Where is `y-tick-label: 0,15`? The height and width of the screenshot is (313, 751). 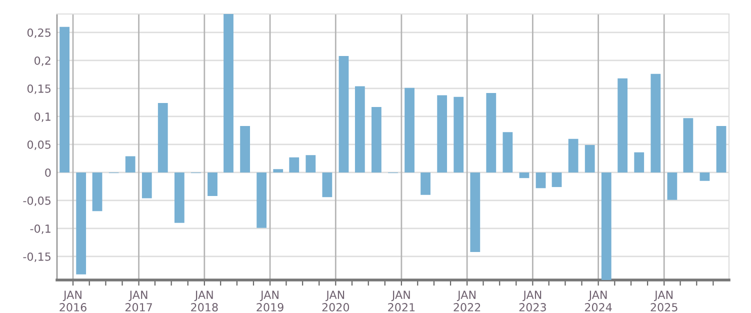
y-tick-label: 0,15 is located at coordinates (38, 89).